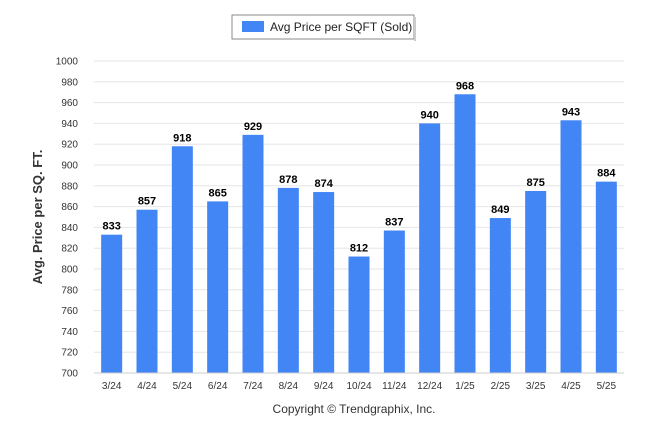  I want to click on y-tick-label: 720, so click(69, 353).